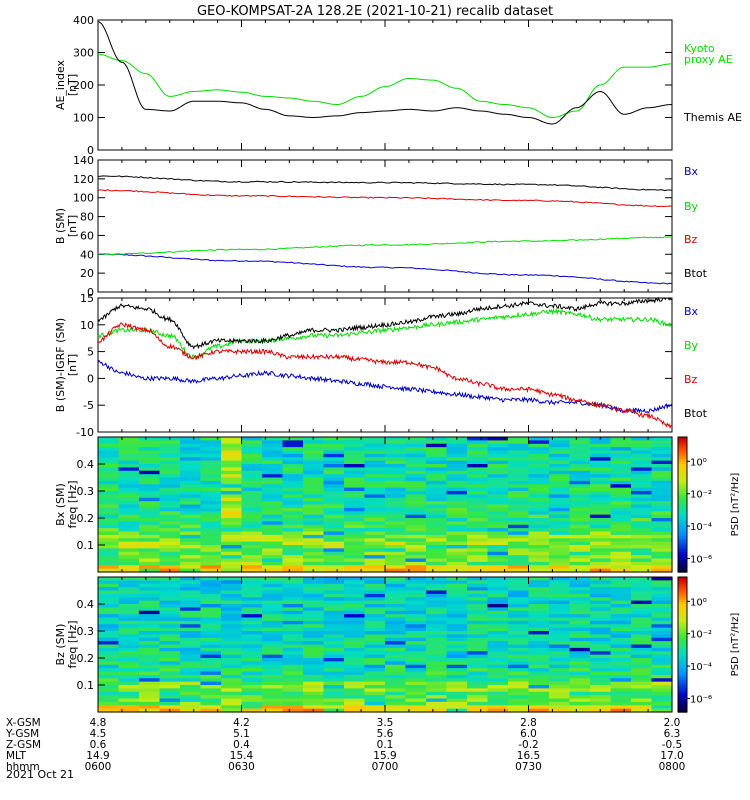 This screenshot has height=800, width=750. Describe the element at coordinates (98, 734) in the screenshot. I see `orbit-value: 4.5` at that location.